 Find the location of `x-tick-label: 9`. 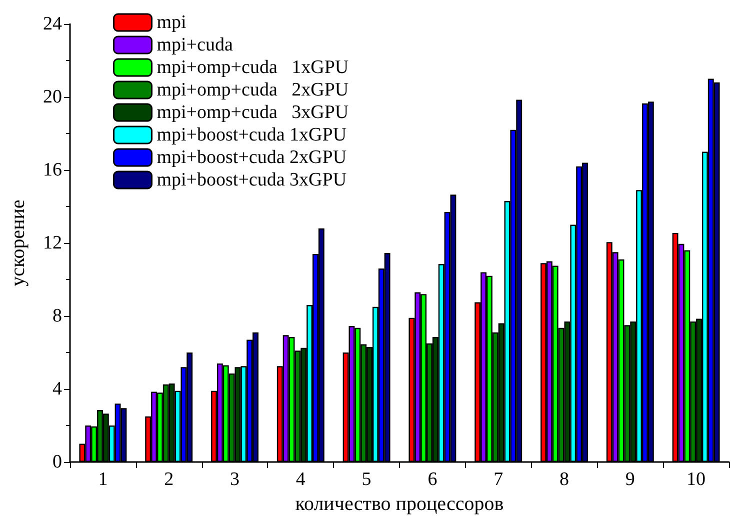

x-tick-label: 9 is located at coordinates (630, 479).